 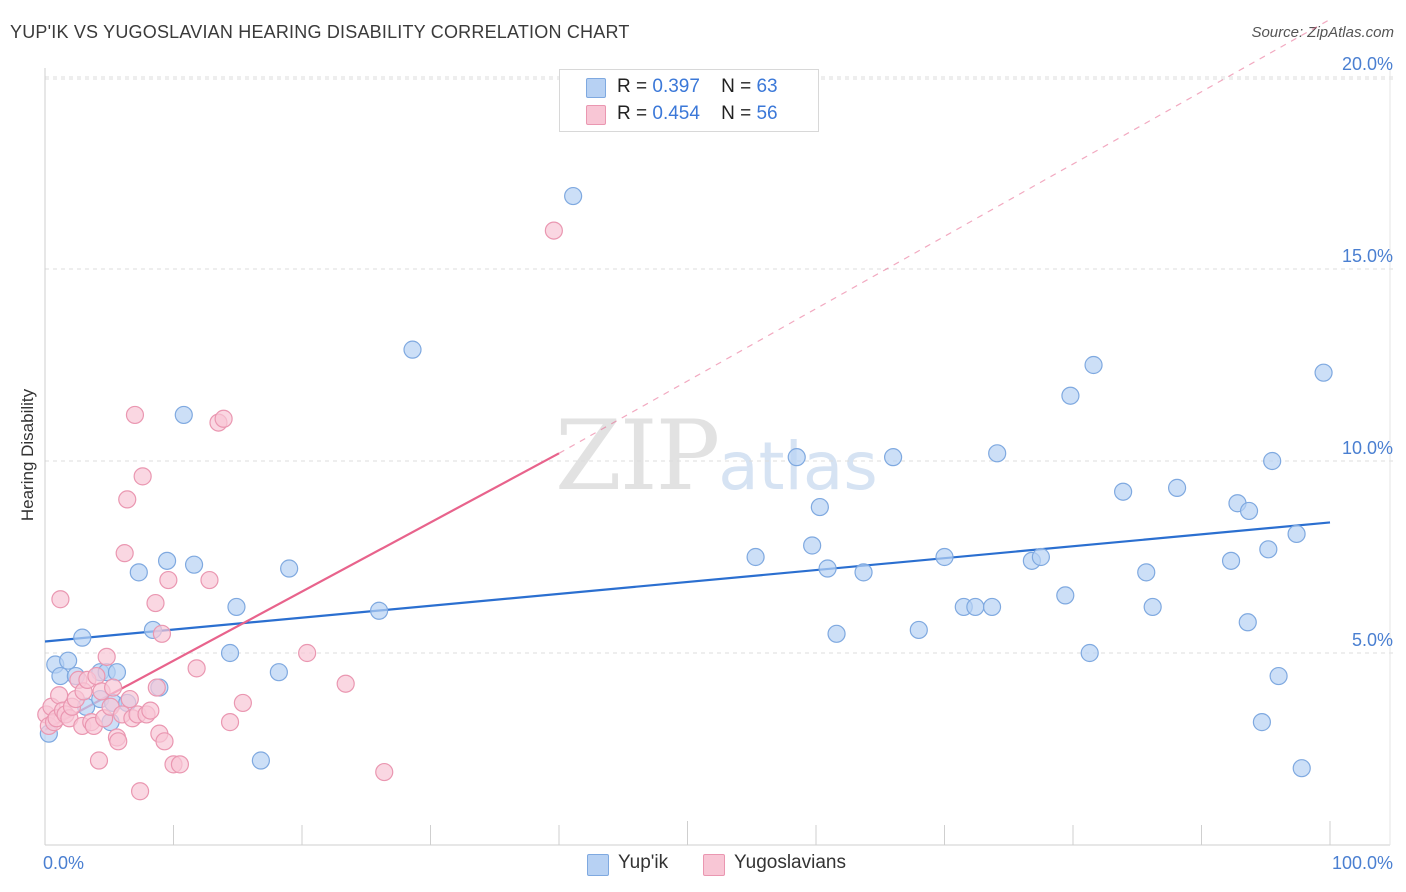 I want to click on y-tick-label: 20.0%, so click(x=1367, y=64).